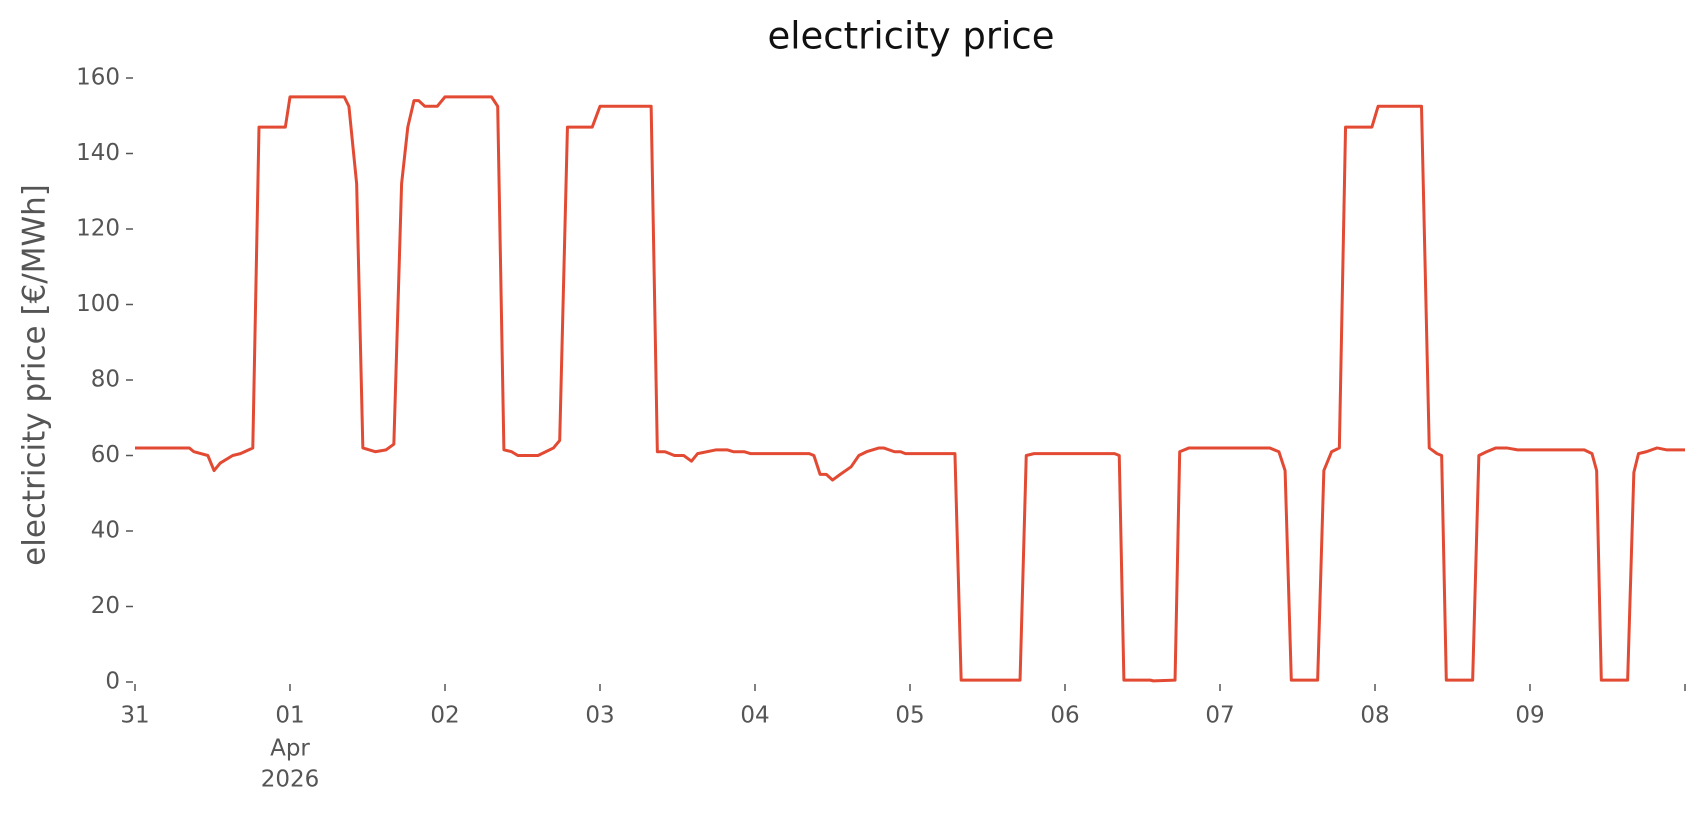  Describe the element at coordinates (909, 716) in the screenshot. I see `x-tick-label: 05` at that location.